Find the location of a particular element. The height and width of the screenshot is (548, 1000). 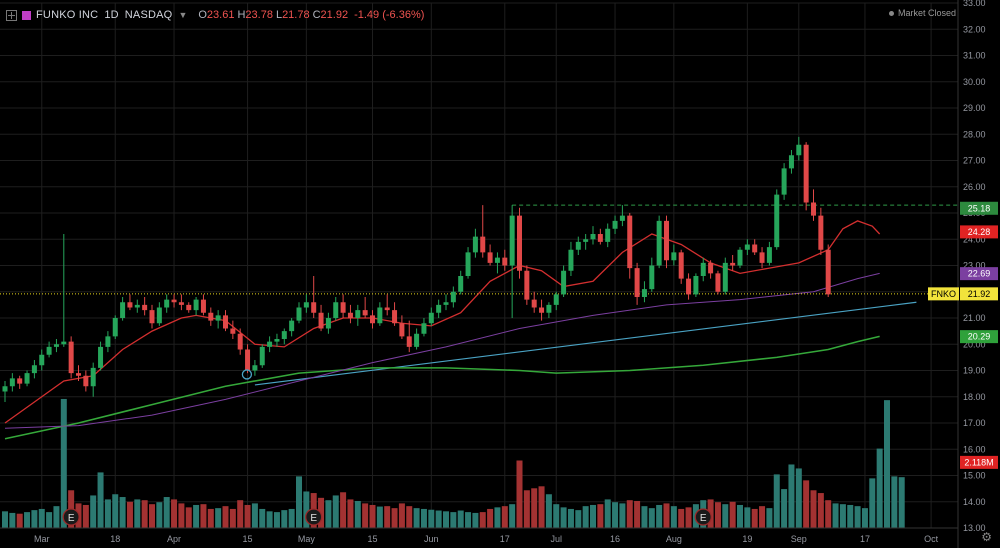

change-value: -1.49 (-6.36%) is located at coordinates (389, 15).